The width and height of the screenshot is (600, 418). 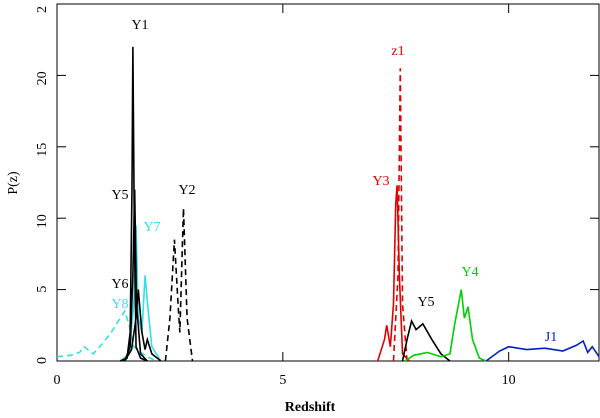 I want to click on x-tick-label: 5, so click(x=282, y=380).